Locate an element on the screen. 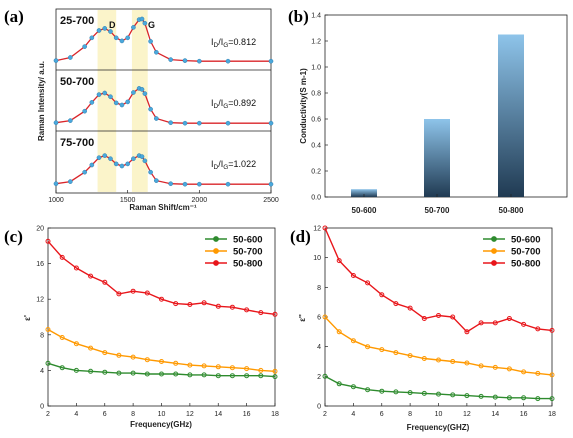  category-label: 50-800 is located at coordinates (511, 210).